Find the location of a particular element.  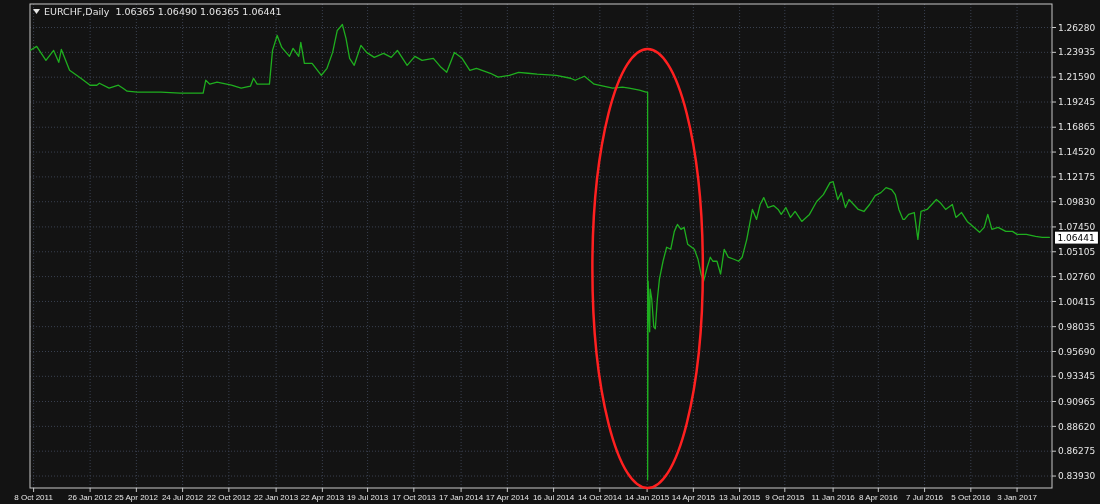

x-tick-label: 8 Oct 2011 is located at coordinates (34, 497).